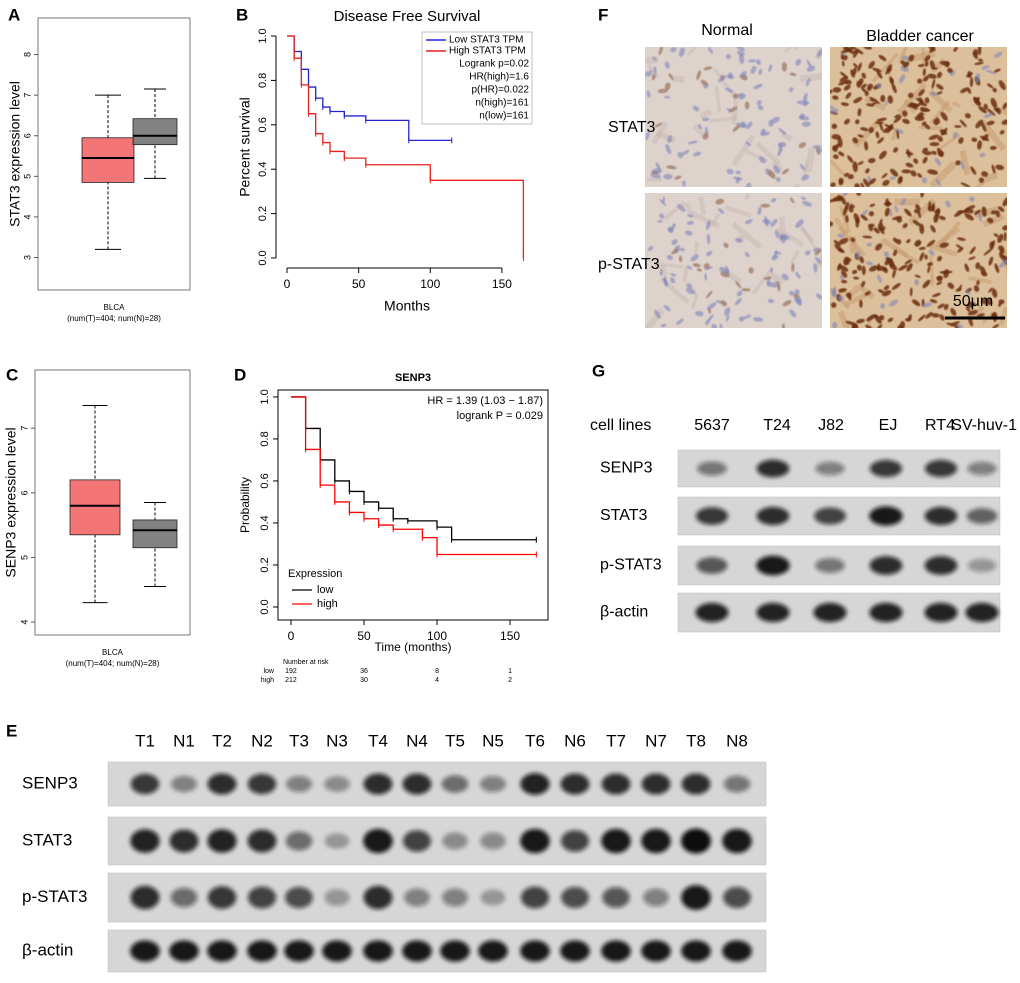 The image size is (1020, 983). Describe the element at coordinates (262, 740) in the screenshot. I see `lane-label: N2` at that location.